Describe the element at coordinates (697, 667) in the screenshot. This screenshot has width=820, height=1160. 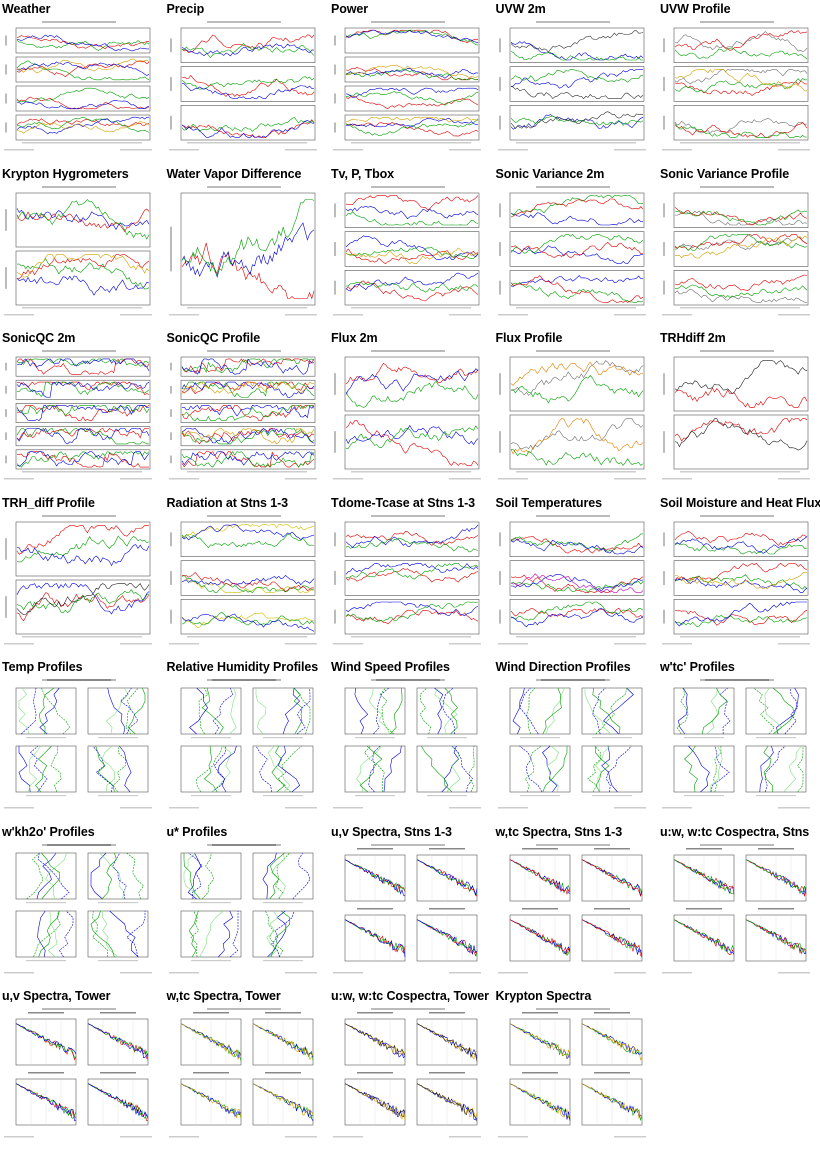
I see `plot-title-link: w'tc' Profiles` at that location.